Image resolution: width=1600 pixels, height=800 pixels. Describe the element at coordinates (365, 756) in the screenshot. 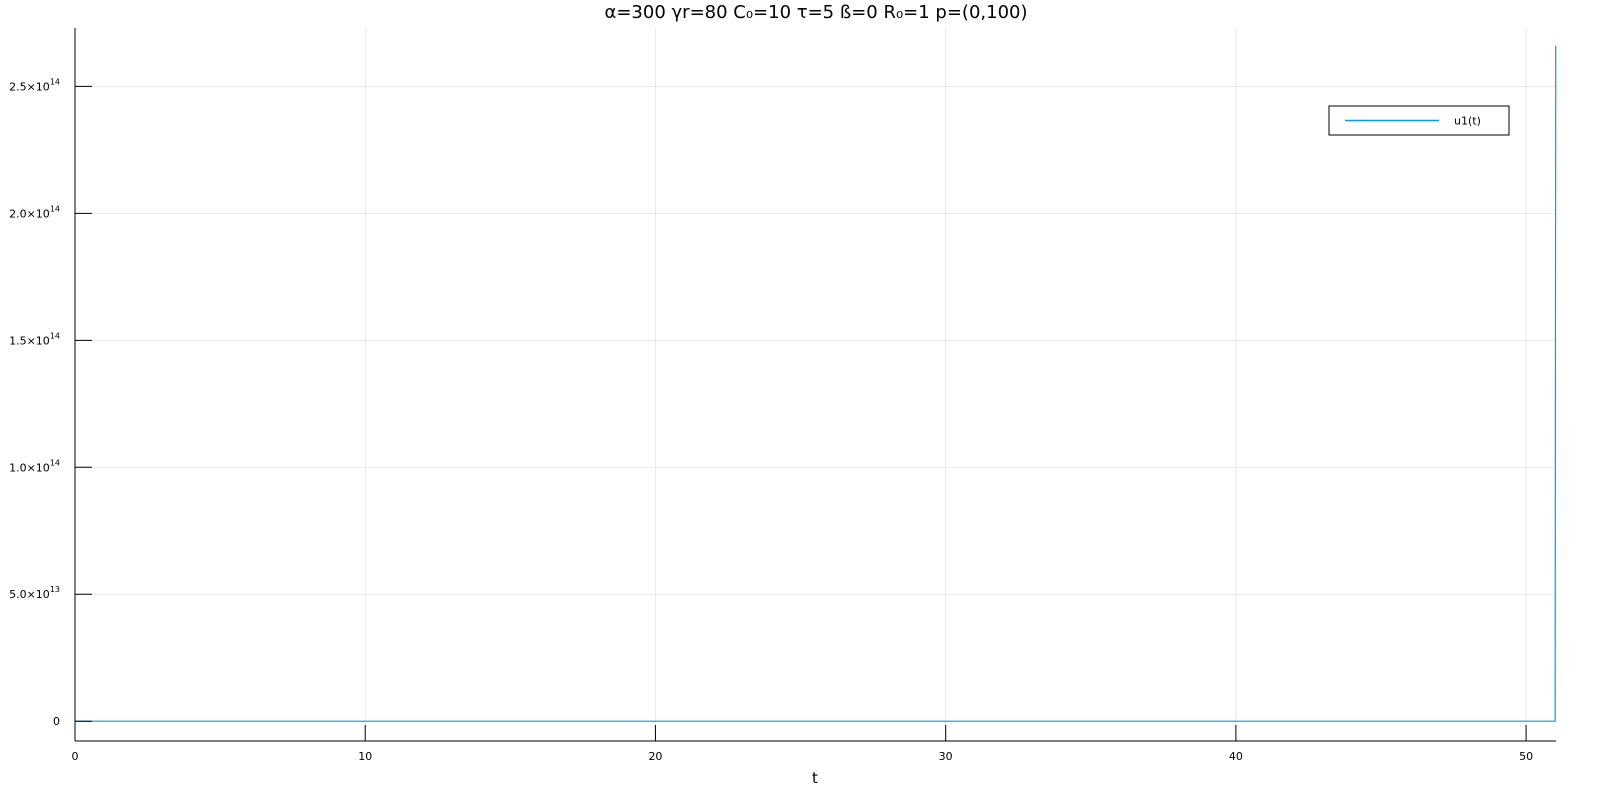

I see `x-tick-label: 10` at that location.